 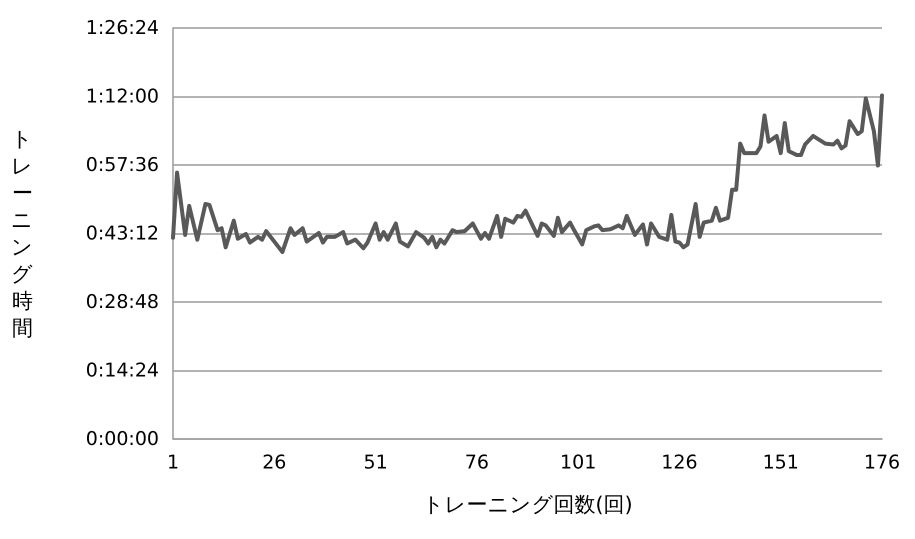 What do you see at coordinates (122, 371) in the screenshot?
I see `y-tick-label: 0:14:24` at bounding box center [122, 371].